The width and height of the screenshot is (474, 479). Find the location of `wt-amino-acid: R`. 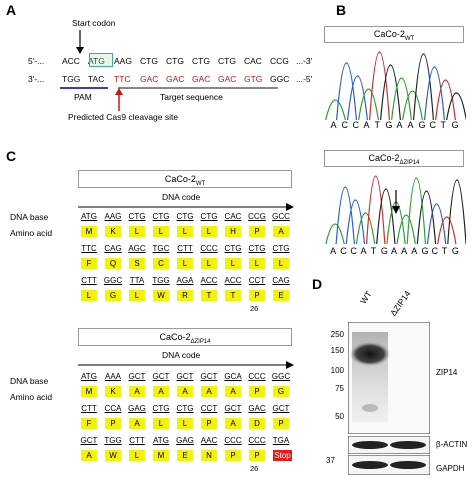

wt-amino-acid: R is located at coordinates (185, 295).